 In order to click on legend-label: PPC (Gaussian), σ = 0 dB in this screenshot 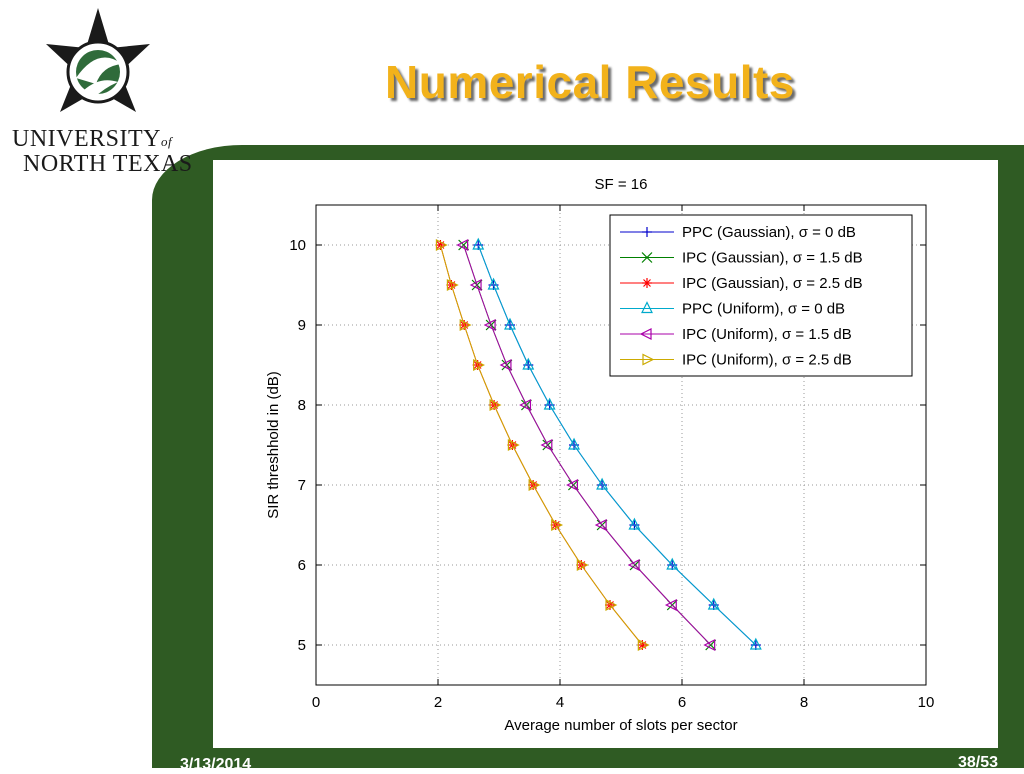, I will do `click(769, 232)`.